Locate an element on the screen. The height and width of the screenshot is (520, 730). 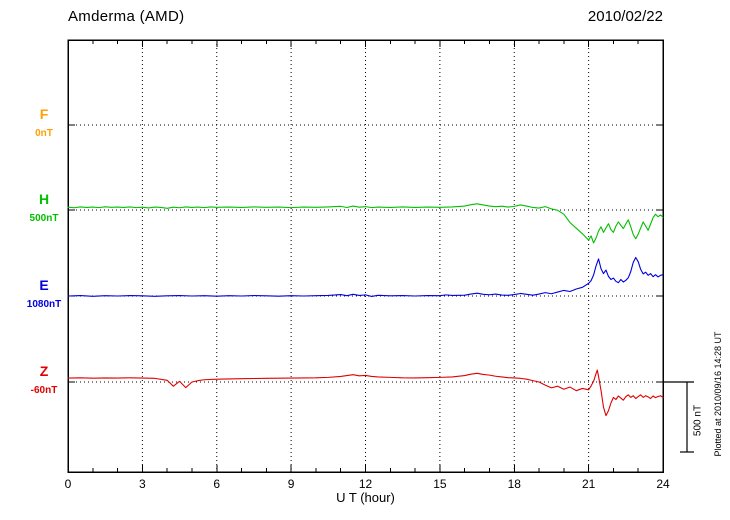
x-tick-label: 9 is located at coordinates (291, 484).